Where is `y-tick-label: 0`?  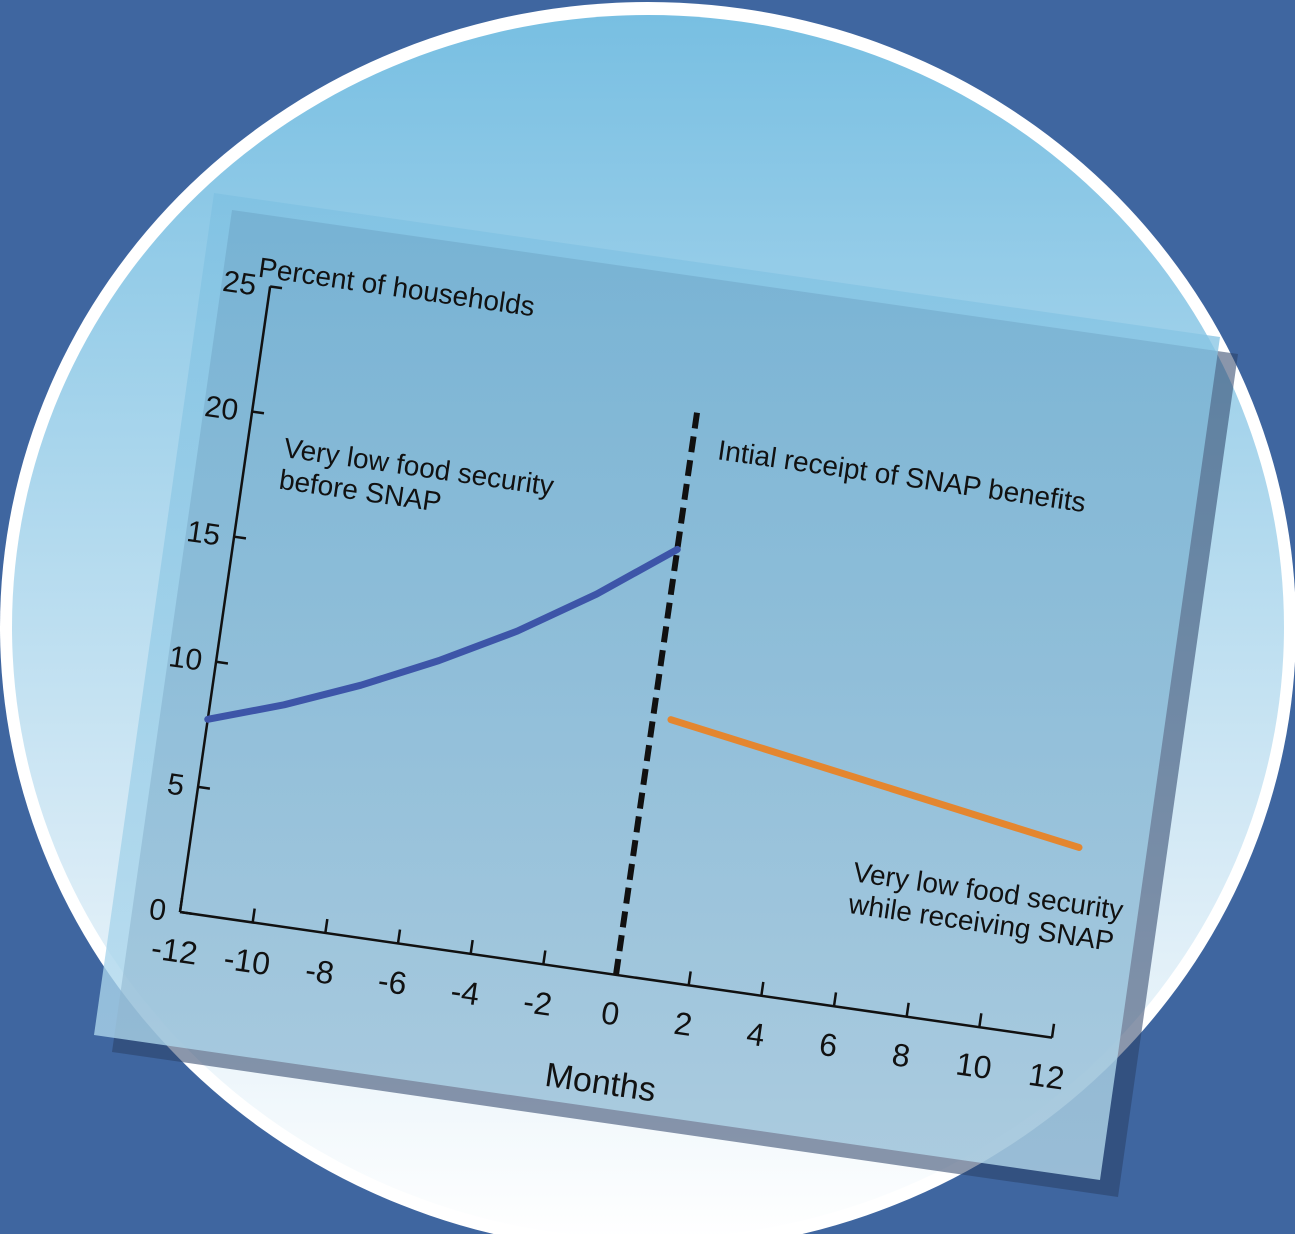 y-tick-label: 0 is located at coordinates (157, 910).